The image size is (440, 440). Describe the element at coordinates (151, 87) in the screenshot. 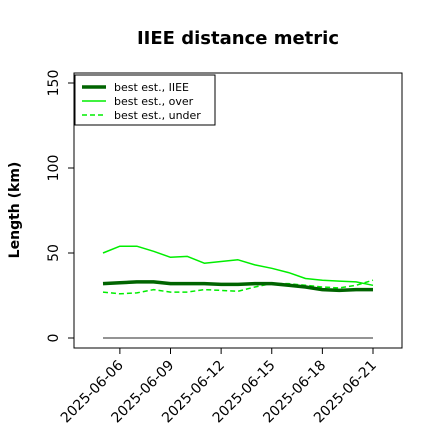

I see `legend-label-0: best est., IIEE` at that location.